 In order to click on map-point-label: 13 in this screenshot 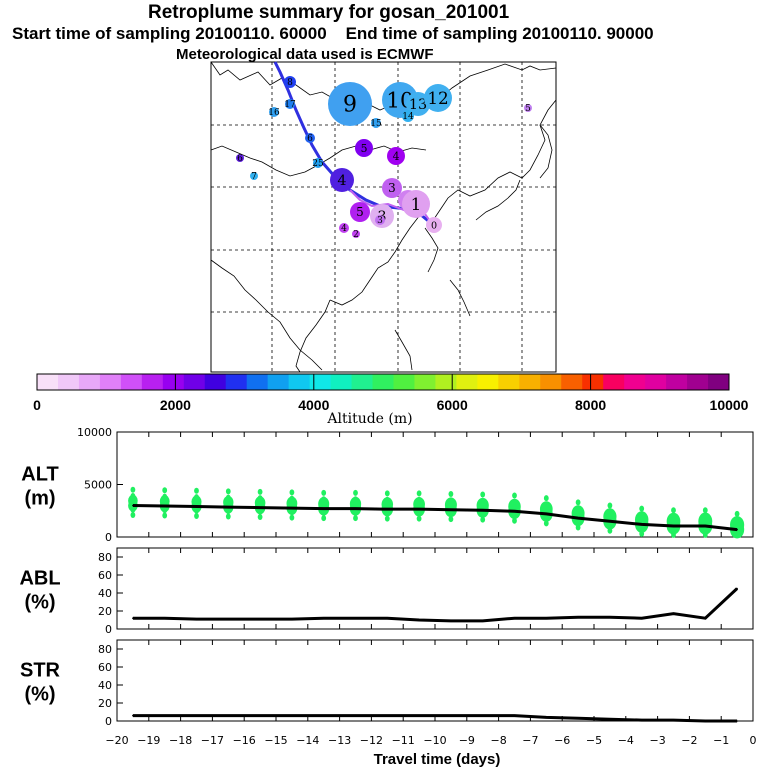, I will do `click(418, 105)`.